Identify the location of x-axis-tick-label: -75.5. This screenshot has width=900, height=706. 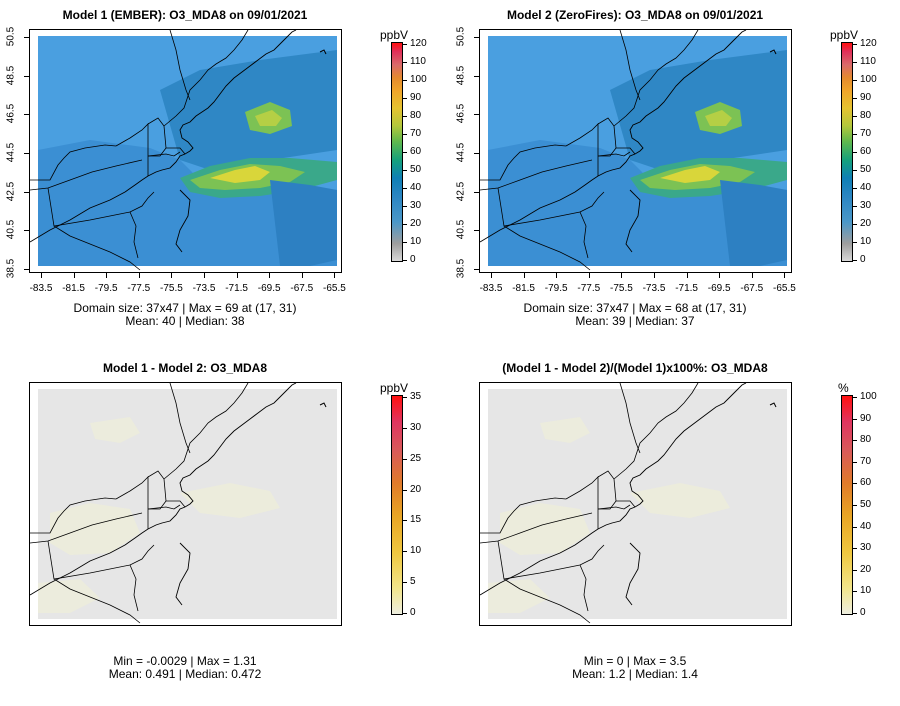
(171, 288).